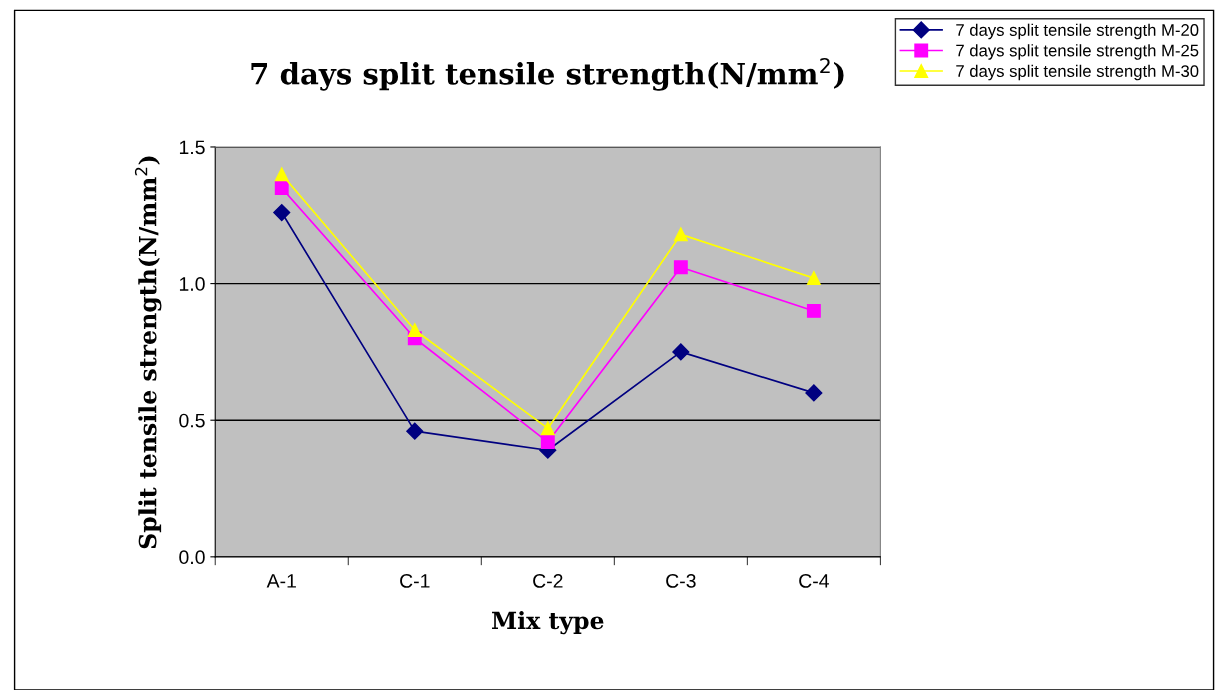  Describe the element at coordinates (1077, 52) in the screenshot. I see `legend-label: 7 days split tensile strength M-25` at that location.